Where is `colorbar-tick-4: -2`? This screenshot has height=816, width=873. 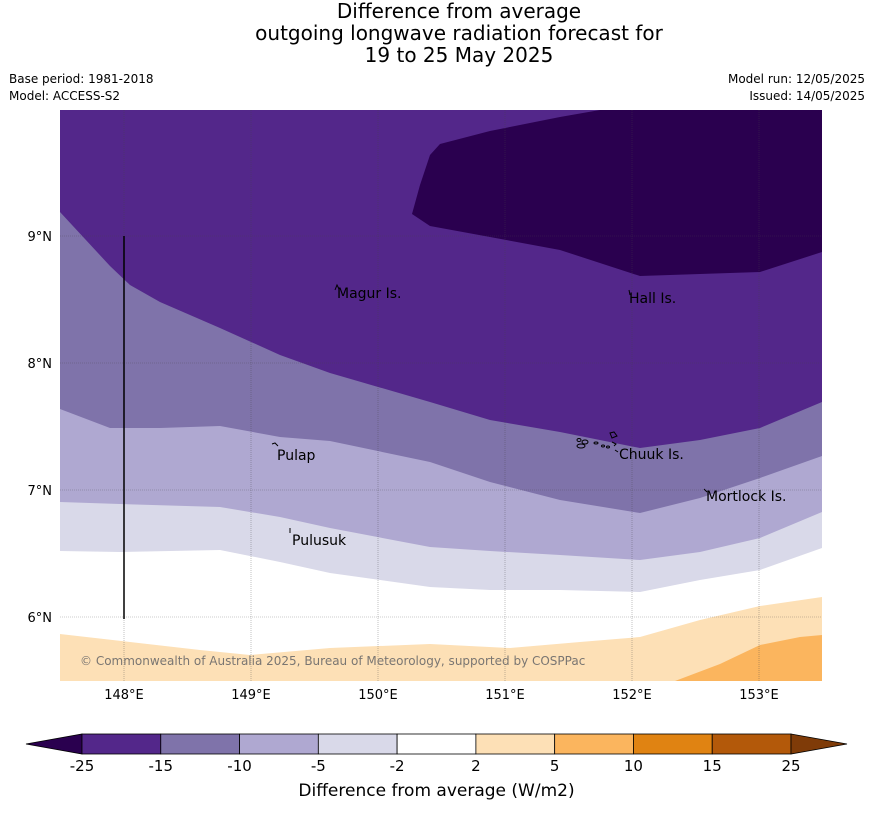
colorbar-tick-4: -2 is located at coordinates (397, 766).